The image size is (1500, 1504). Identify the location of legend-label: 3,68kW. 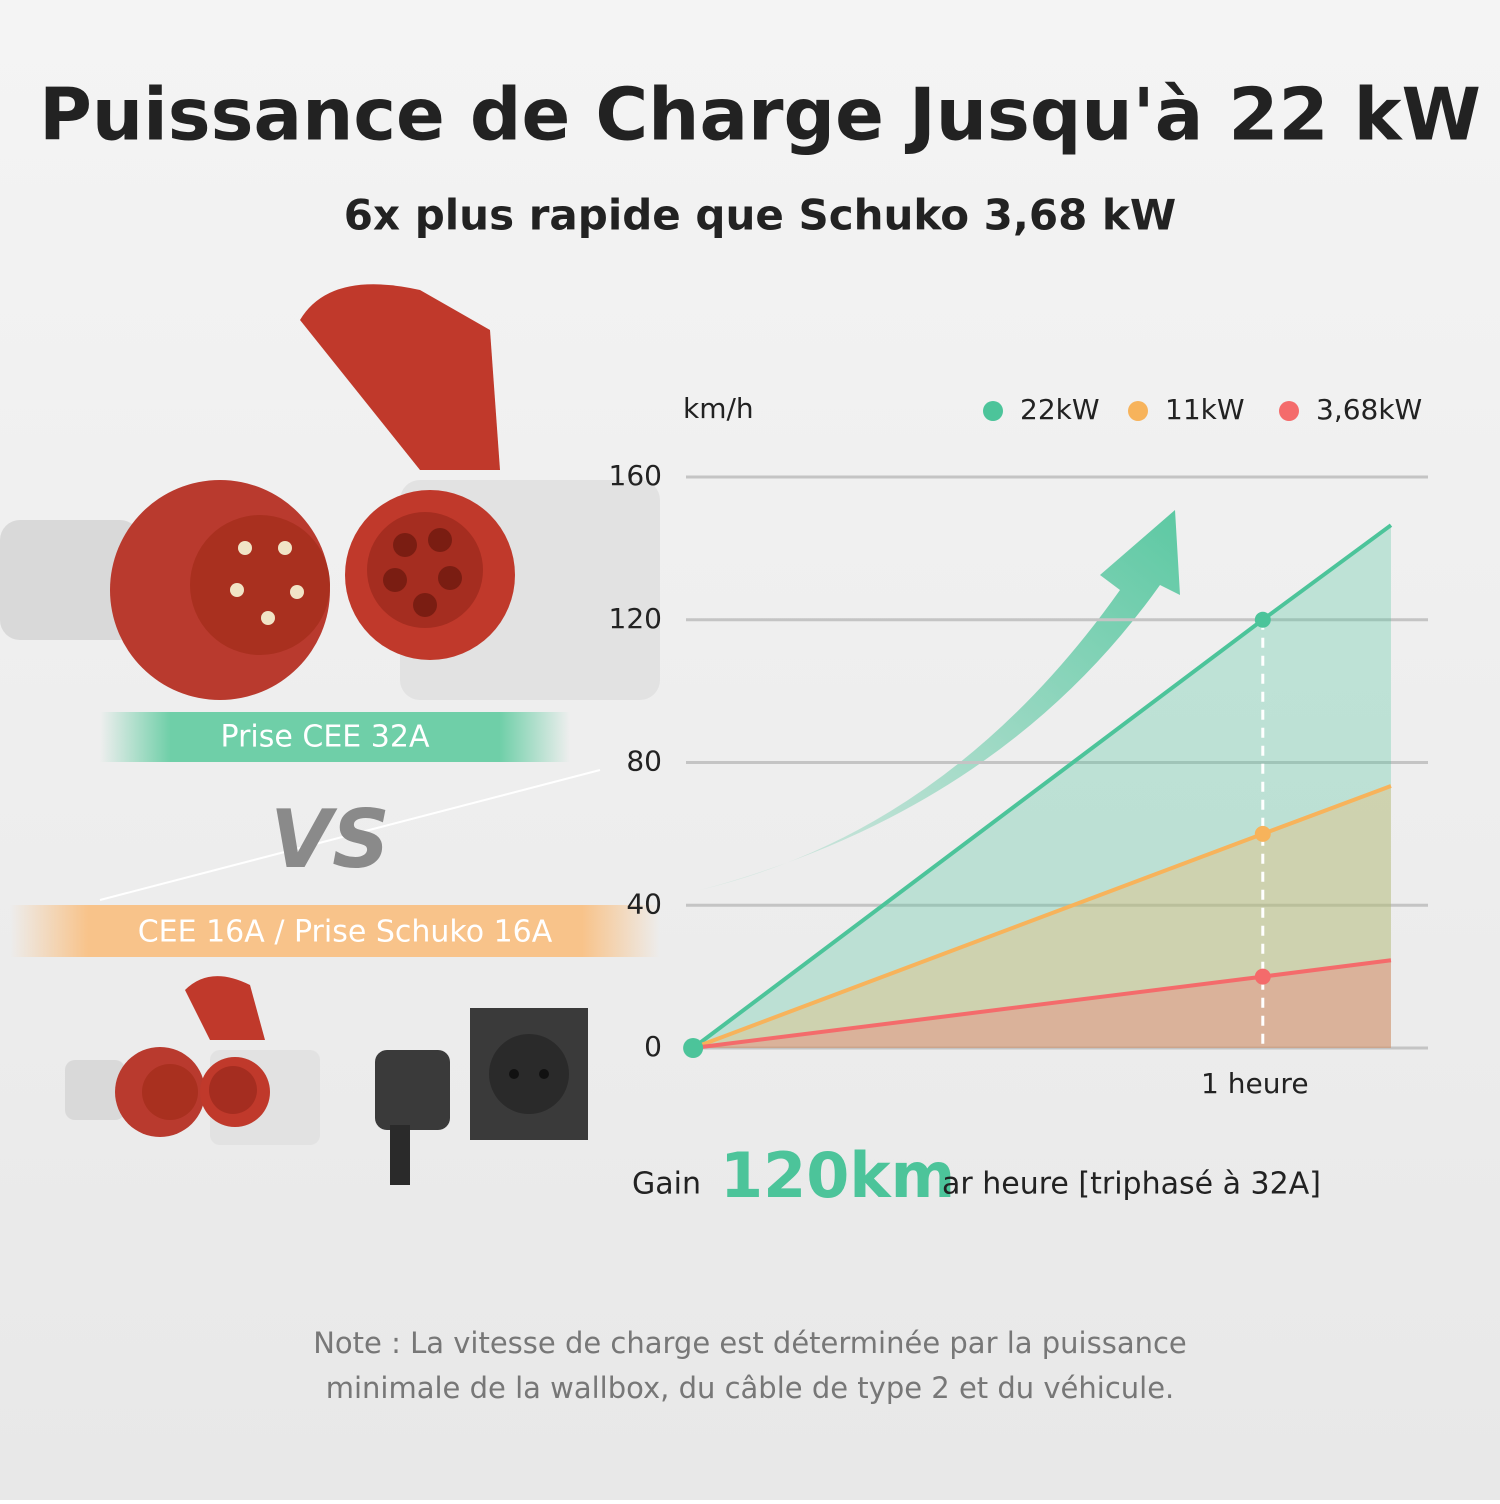
(1369, 409).